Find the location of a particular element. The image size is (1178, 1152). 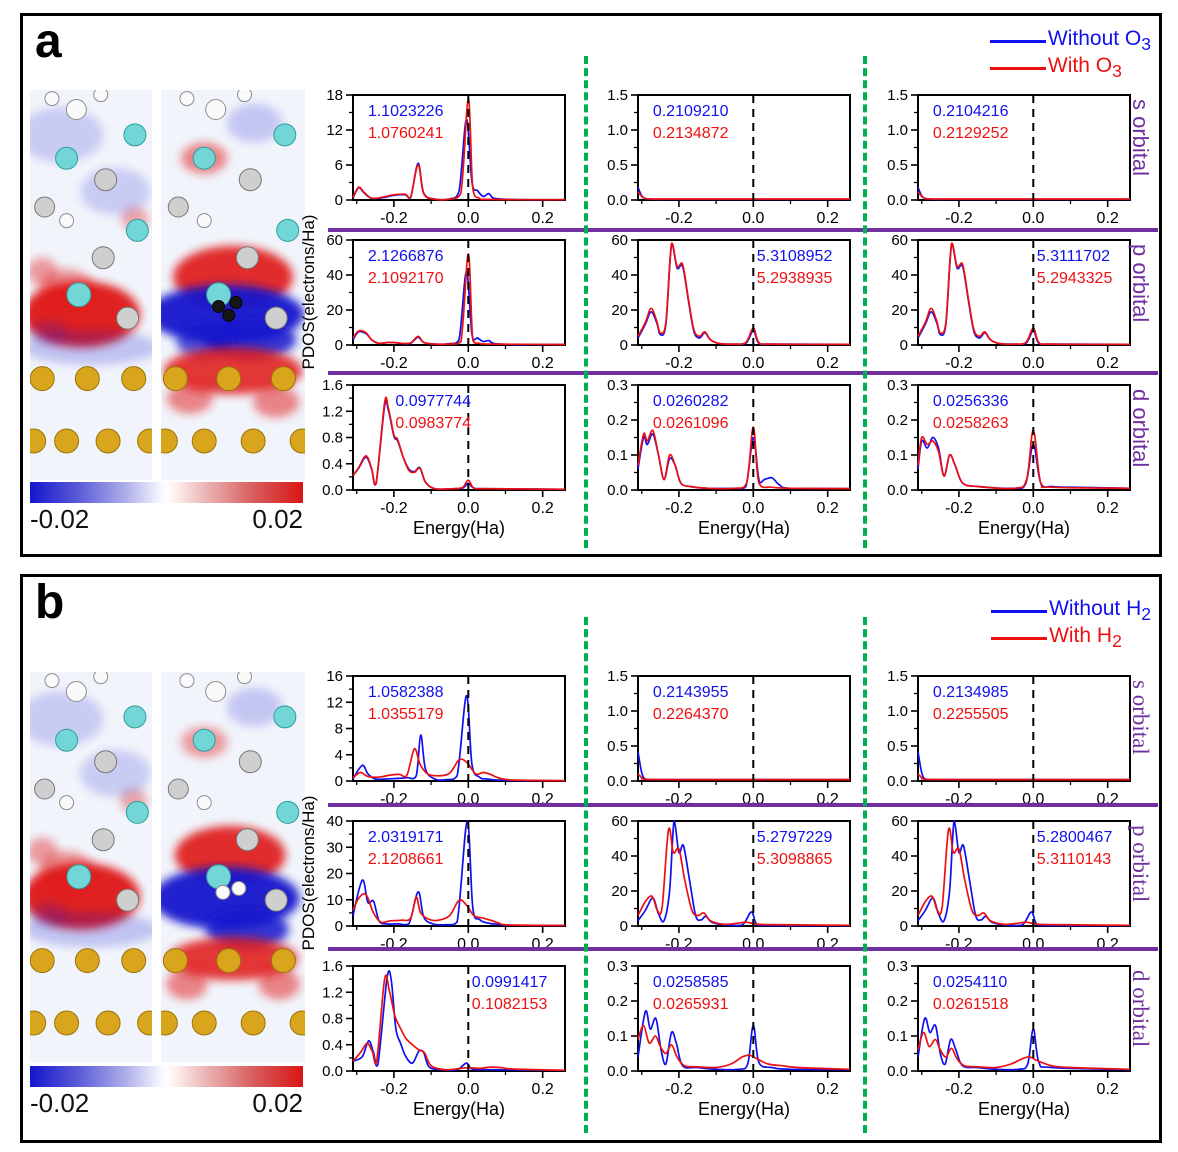

blue-integral-annotation: 0.0258585 is located at coordinates (691, 982).